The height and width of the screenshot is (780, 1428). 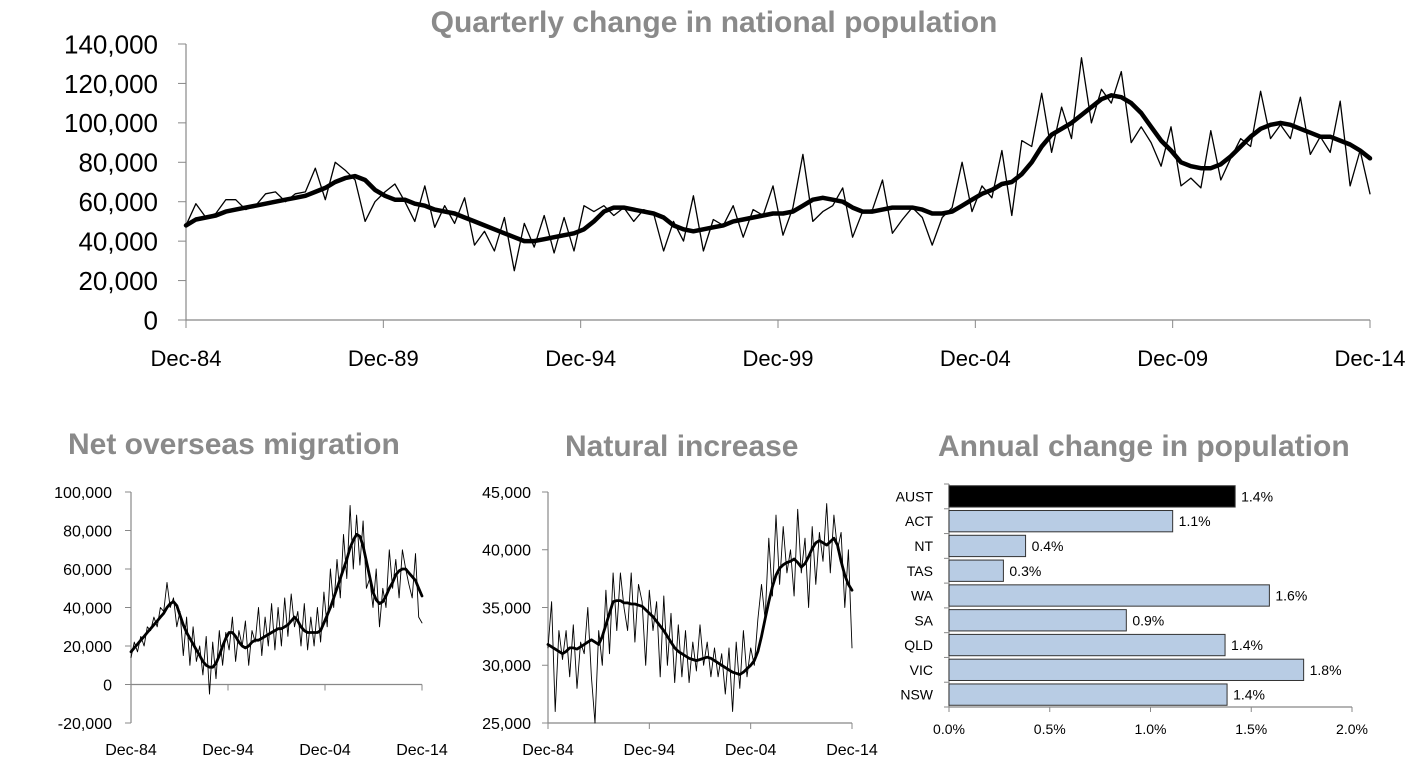 I want to click on ac-x-tick-label: 0.0%, so click(x=949, y=729).